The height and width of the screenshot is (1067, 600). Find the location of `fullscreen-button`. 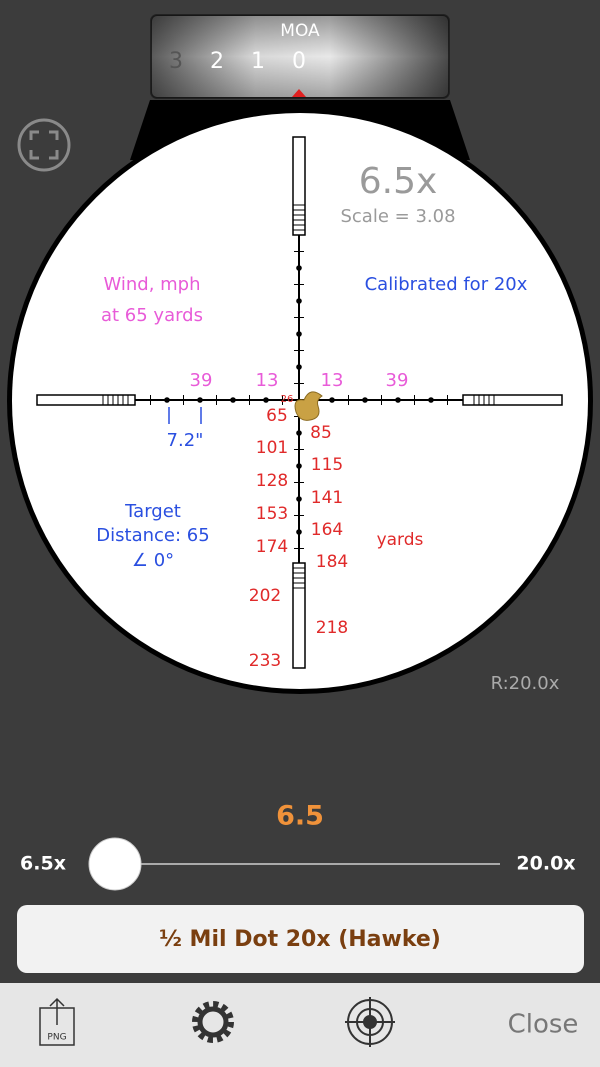

fullscreen-button is located at coordinates (44, 145).